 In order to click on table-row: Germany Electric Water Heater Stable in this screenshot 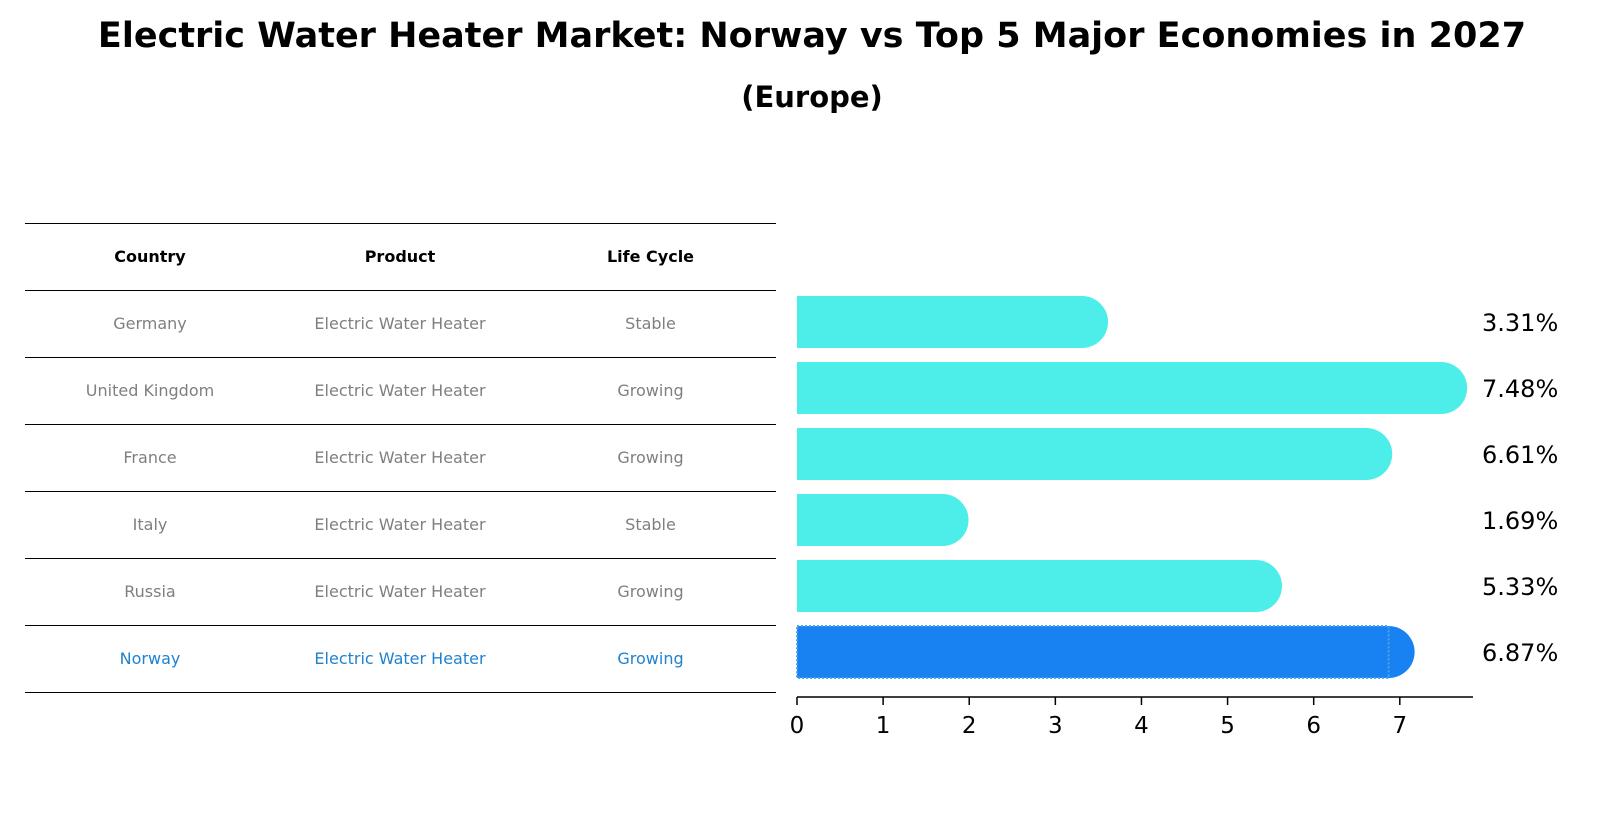, I will do `click(400, 323)`.